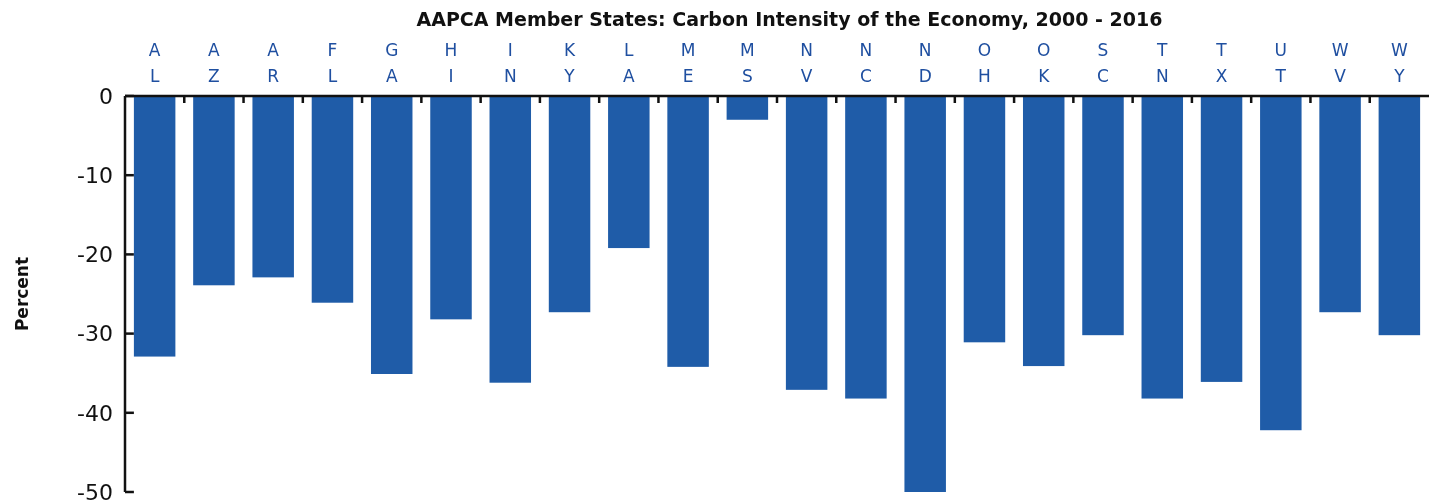 This screenshot has width=1439, height=504. What do you see at coordinates (392, 63) in the screenshot?
I see `x-tick-label: GA` at bounding box center [392, 63].